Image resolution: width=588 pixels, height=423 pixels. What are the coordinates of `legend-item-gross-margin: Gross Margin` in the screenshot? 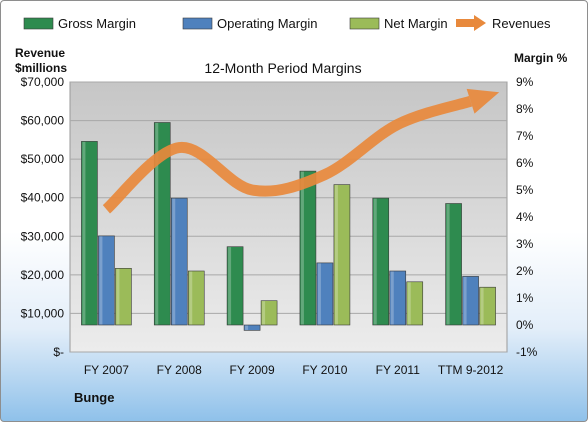 It's located at (80, 23).